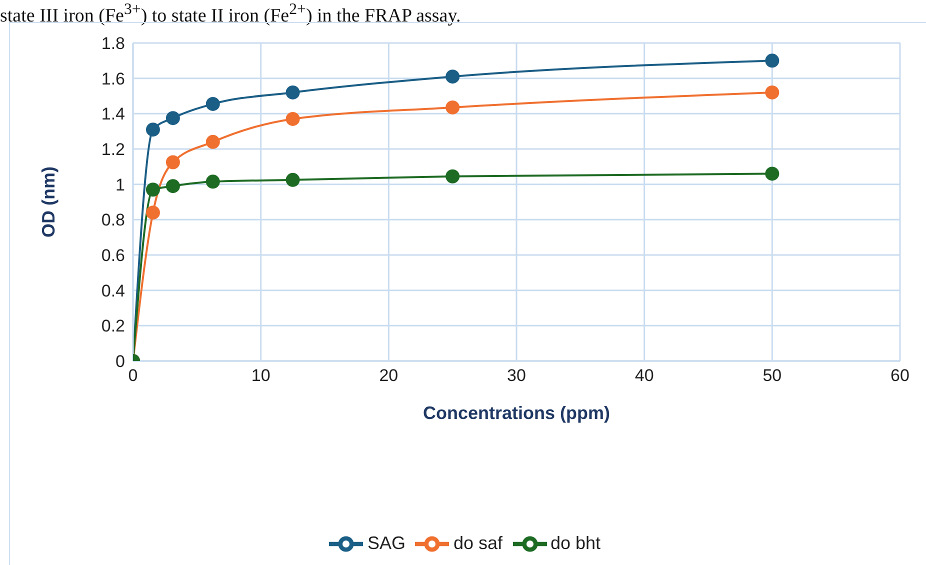 The width and height of the screenshot is (926, 565). What do you see at coordinates (113, 326) in the screenshot?
I see `y-tick-label: 0.2` at bounding box center [113, 326].